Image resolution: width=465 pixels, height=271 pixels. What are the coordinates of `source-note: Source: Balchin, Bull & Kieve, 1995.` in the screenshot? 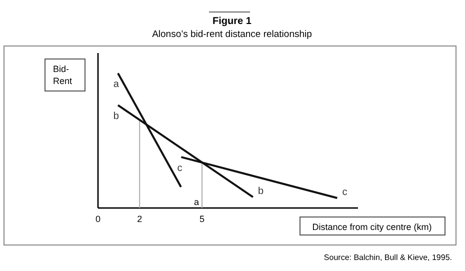 It's located at (388, 257).